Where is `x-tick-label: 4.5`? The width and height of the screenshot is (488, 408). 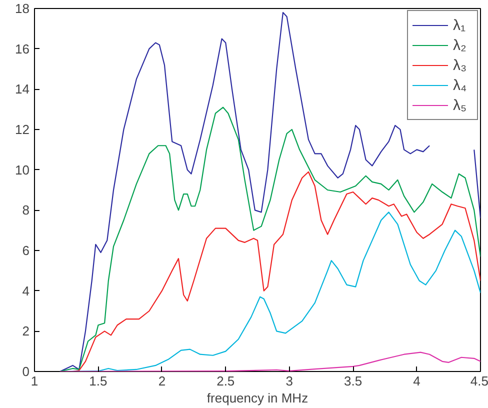
x-tick-label: 4.5 is located at coordinates (479, 381).